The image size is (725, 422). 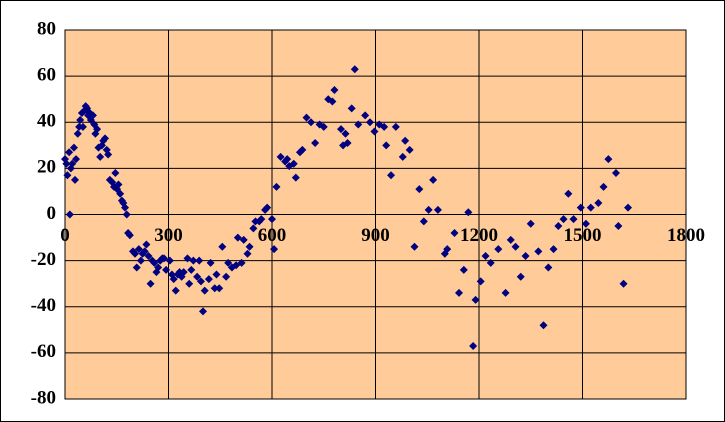 I want to click on x-tick-label: 1200, so click(x=479, y=235).